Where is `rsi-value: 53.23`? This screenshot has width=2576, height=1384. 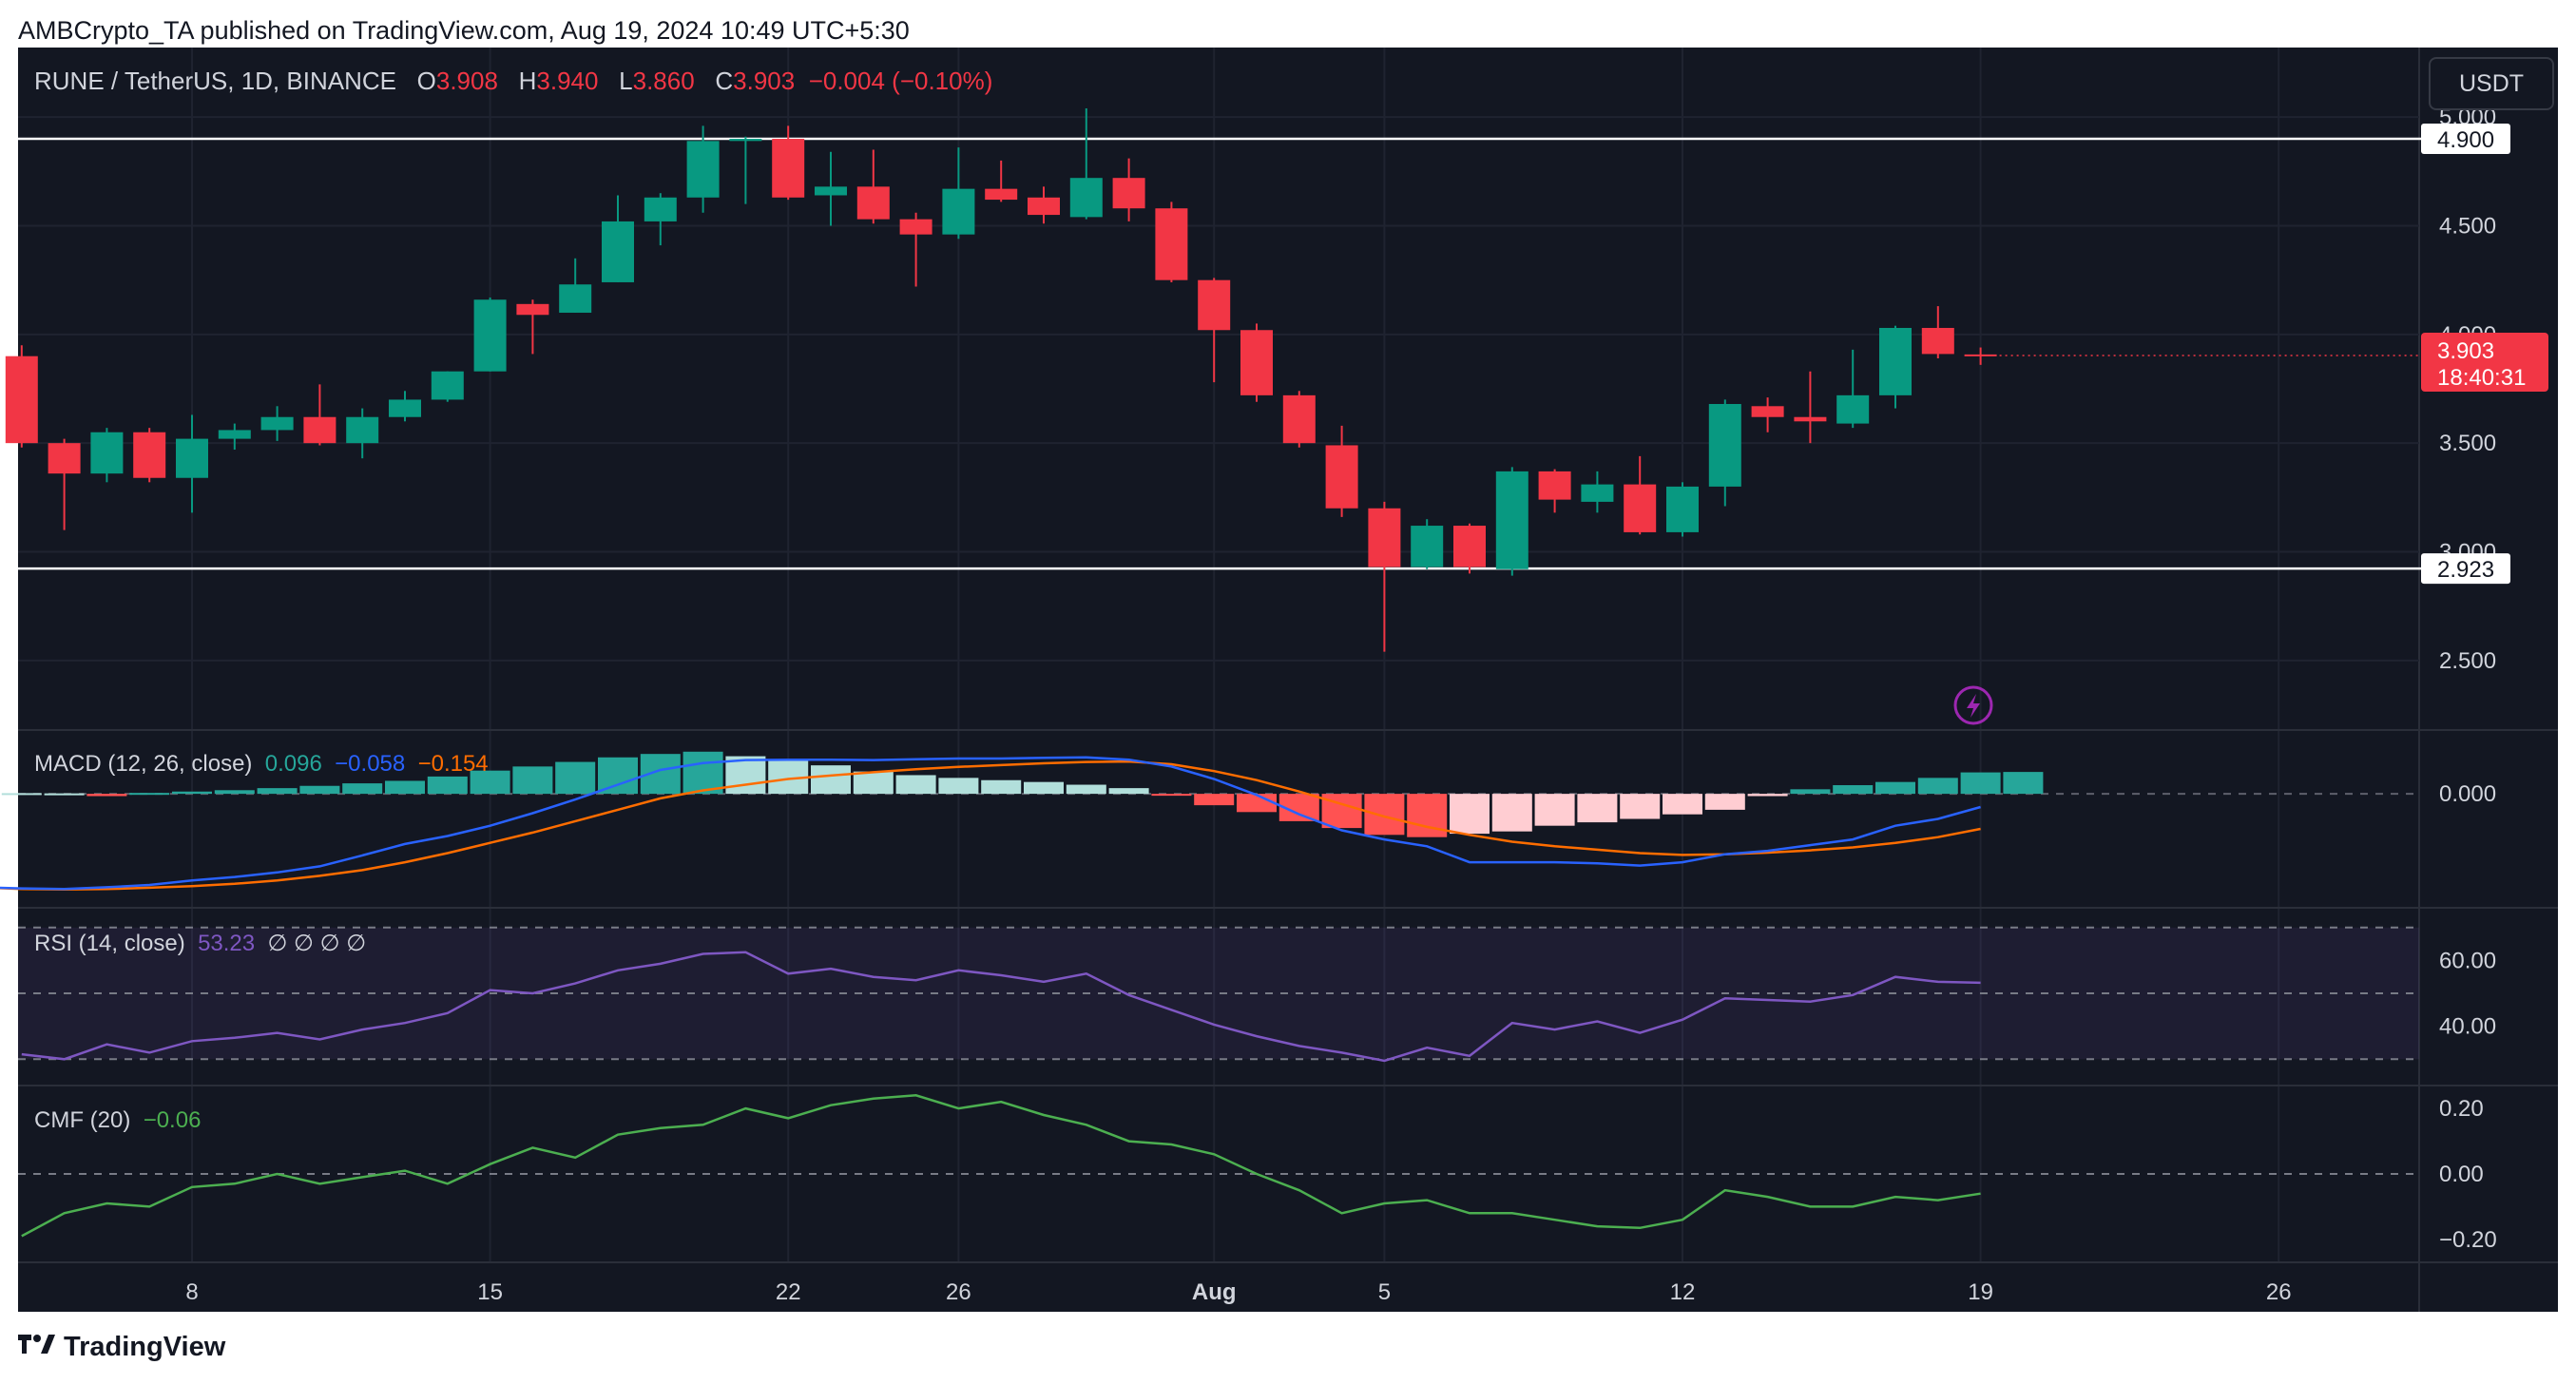 rsi-value: 53.23 is located at coordinates (227, 943).